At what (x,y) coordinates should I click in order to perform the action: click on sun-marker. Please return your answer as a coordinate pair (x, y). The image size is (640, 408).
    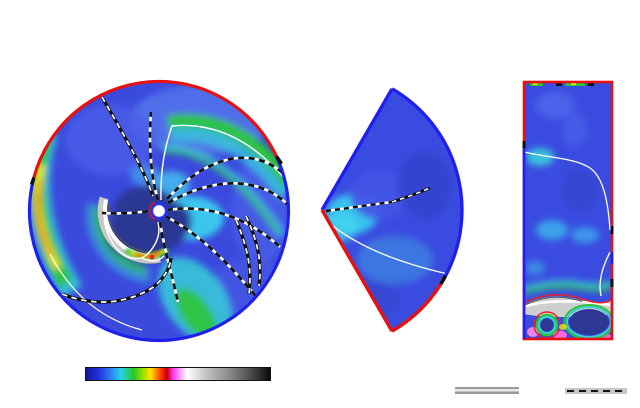
    Looking at the image, I should click on (158, 211).